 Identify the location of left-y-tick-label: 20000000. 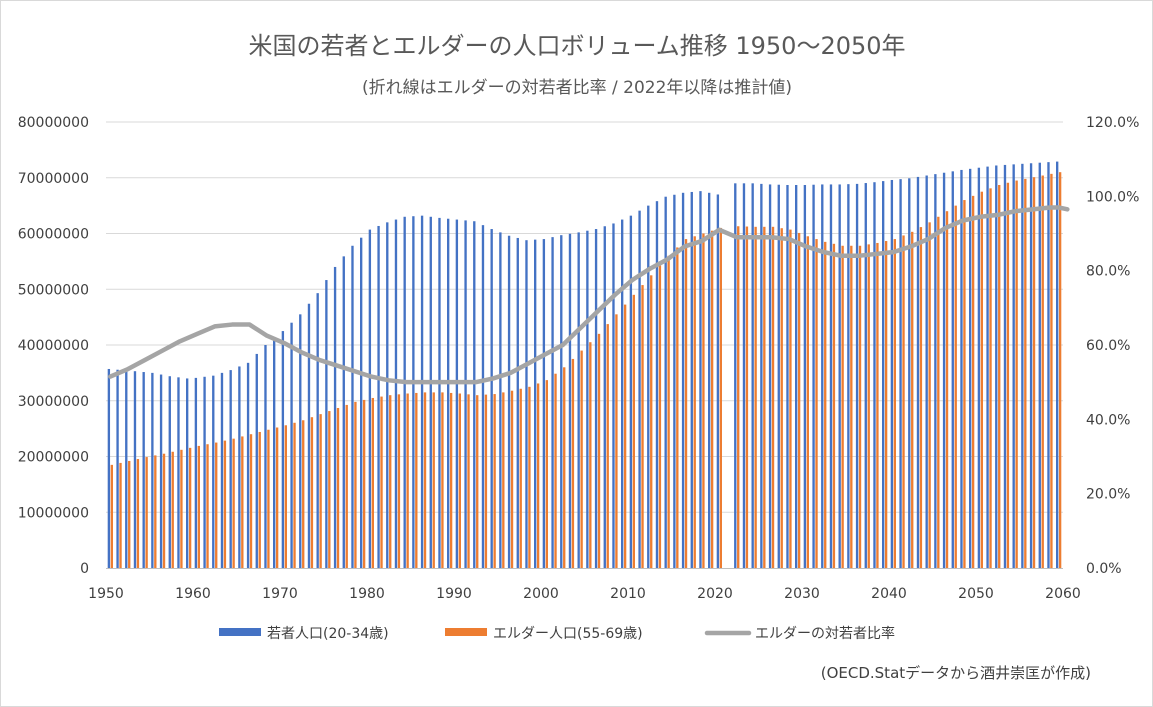
(53, 458).